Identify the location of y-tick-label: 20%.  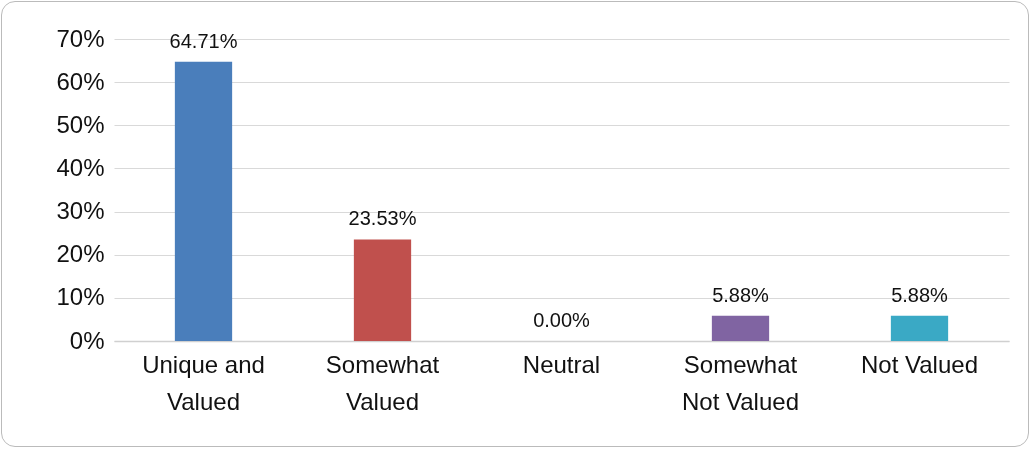
(80, 254).